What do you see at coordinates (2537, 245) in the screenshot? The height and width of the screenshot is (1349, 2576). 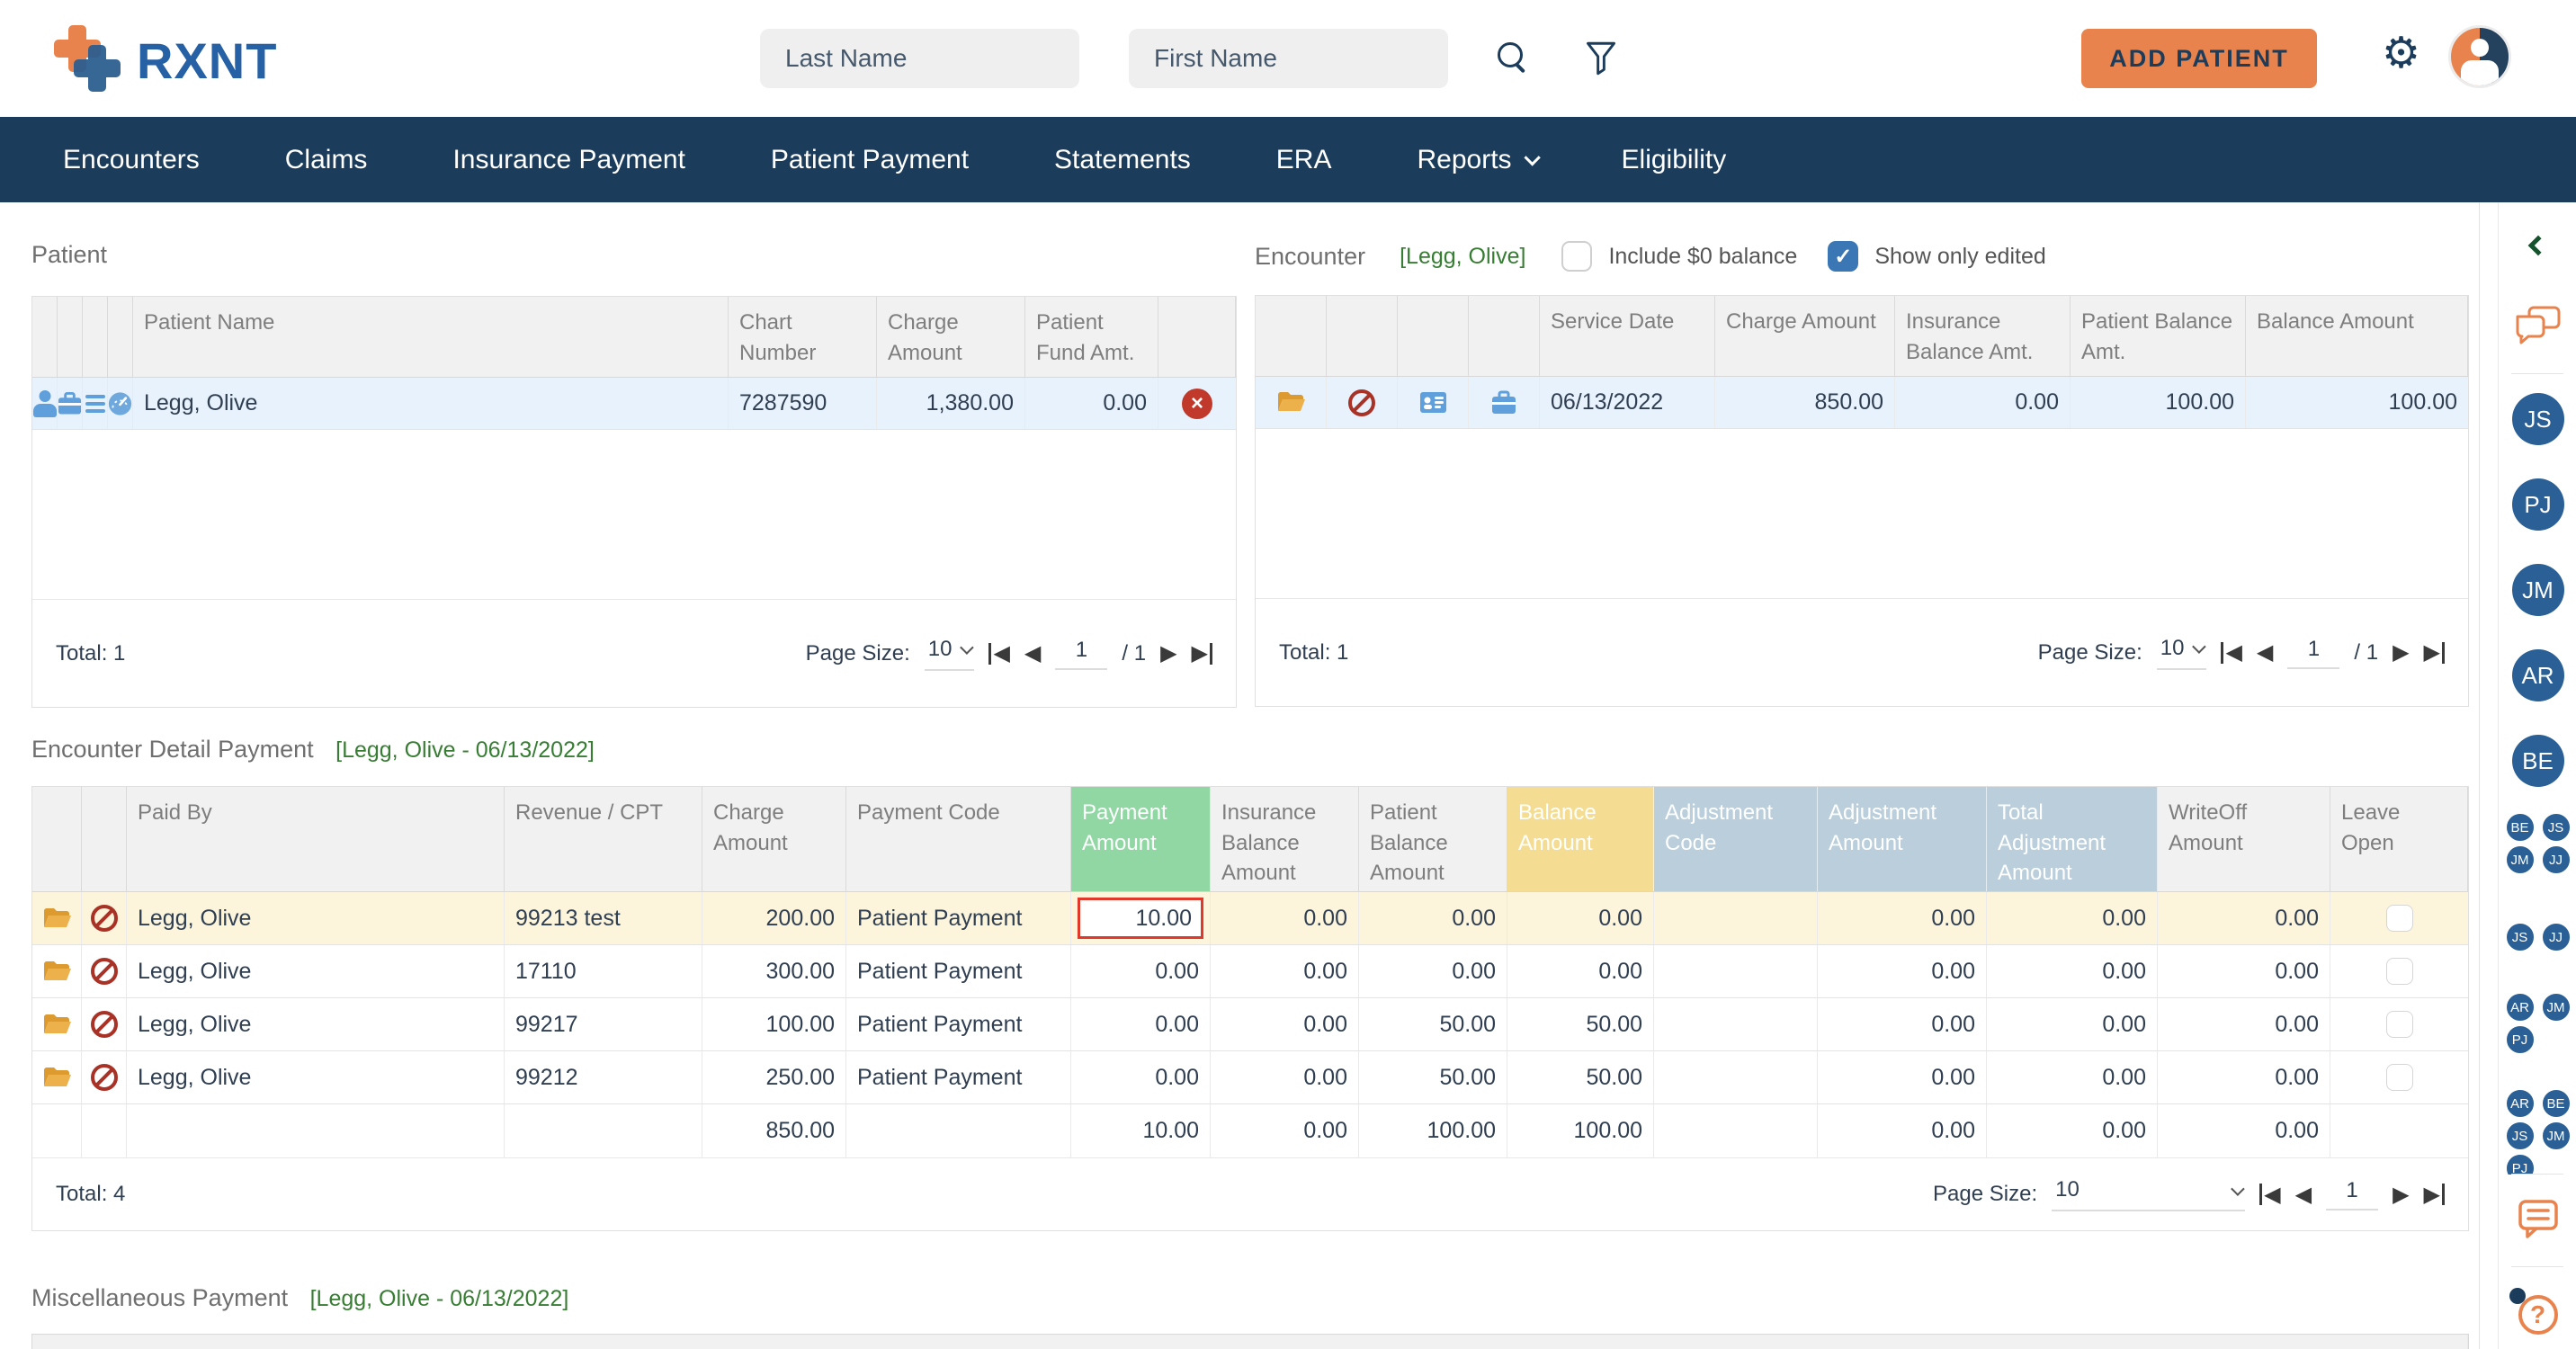 I see `collapse-sidebar-icon` at bounding box center [2537, 245].